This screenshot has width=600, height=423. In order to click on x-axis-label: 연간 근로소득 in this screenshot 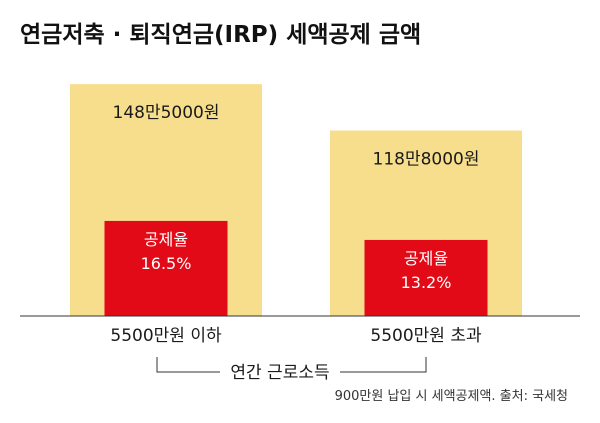, I will do `click(279, 373)`.